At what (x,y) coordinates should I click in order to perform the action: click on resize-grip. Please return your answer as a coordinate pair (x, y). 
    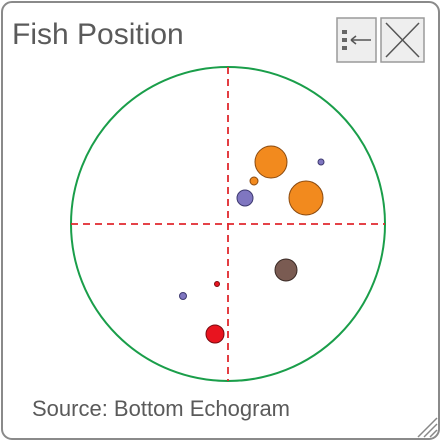
    Looking at the image, I should click on (427, 427).